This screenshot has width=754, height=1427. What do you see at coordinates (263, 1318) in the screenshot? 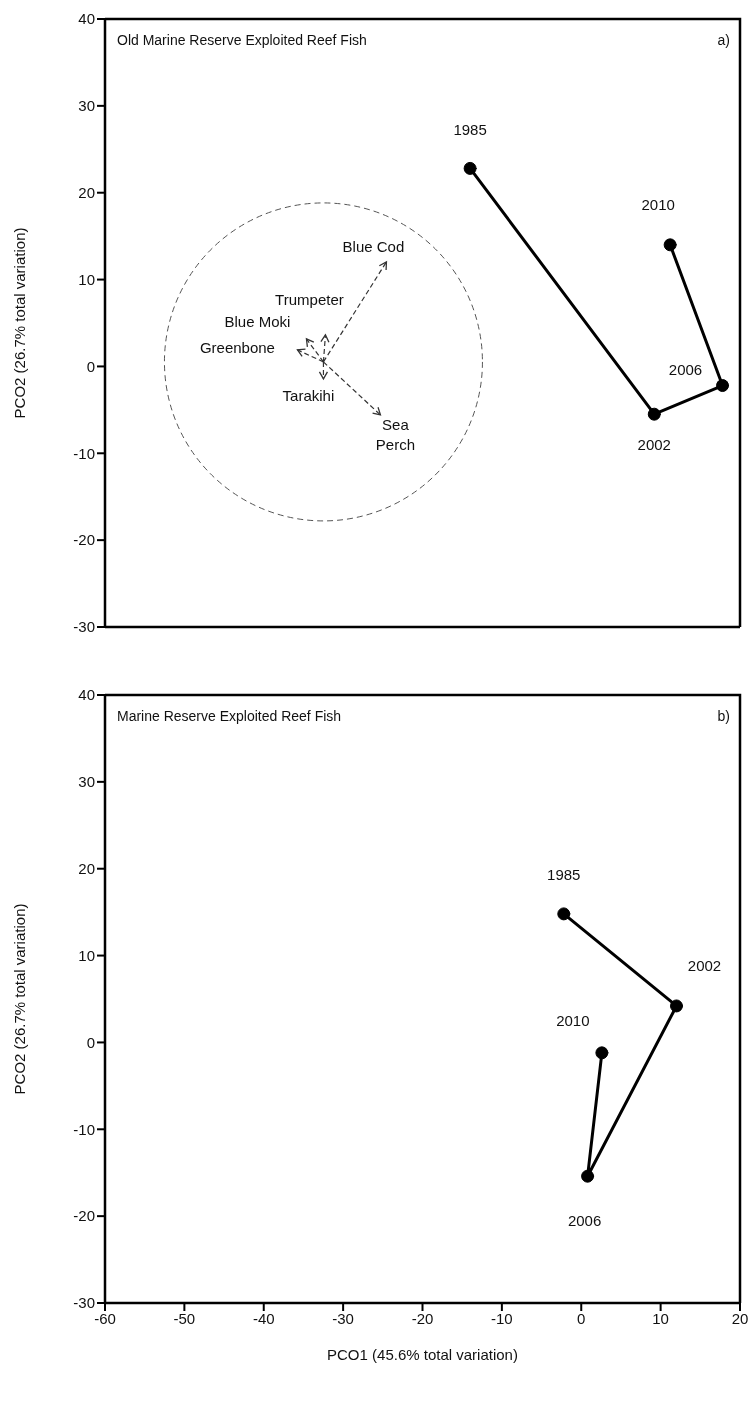
I see `x-tick-label: -40` at bounding box center [263, 1318].